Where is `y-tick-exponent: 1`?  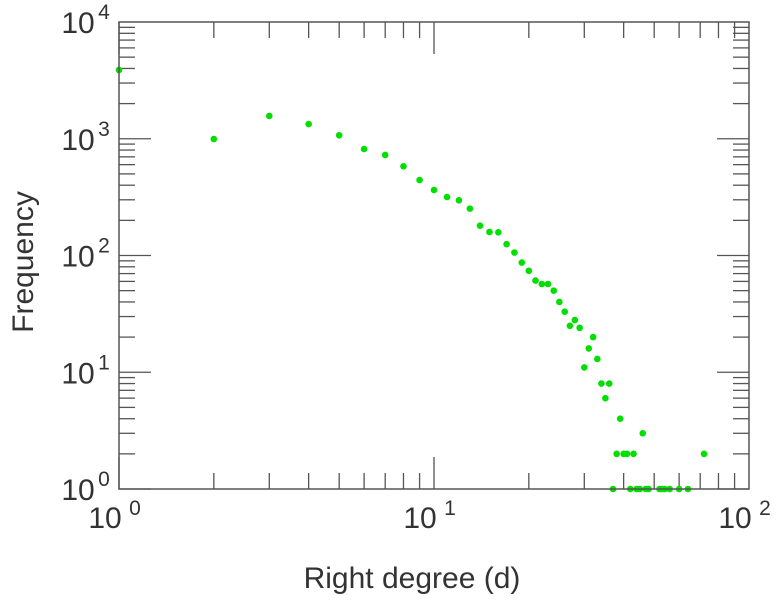 y-tick-exponent: 1 is located at coordinates (104, 362).